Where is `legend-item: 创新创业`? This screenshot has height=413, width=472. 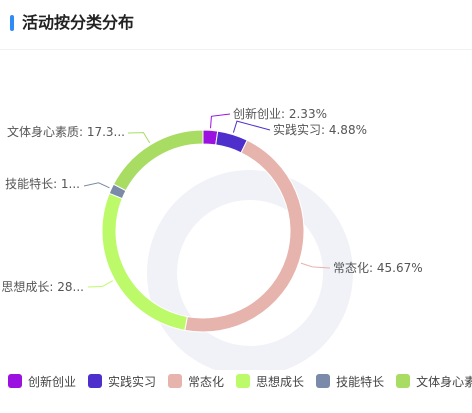 legend-item: 创新创业 is located at coordinates (42, 381).